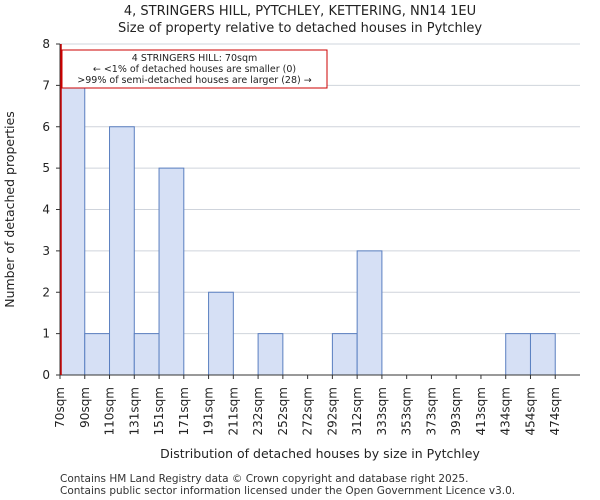  I want to click on x-tick-label: 211sqm, so click(233, 411).